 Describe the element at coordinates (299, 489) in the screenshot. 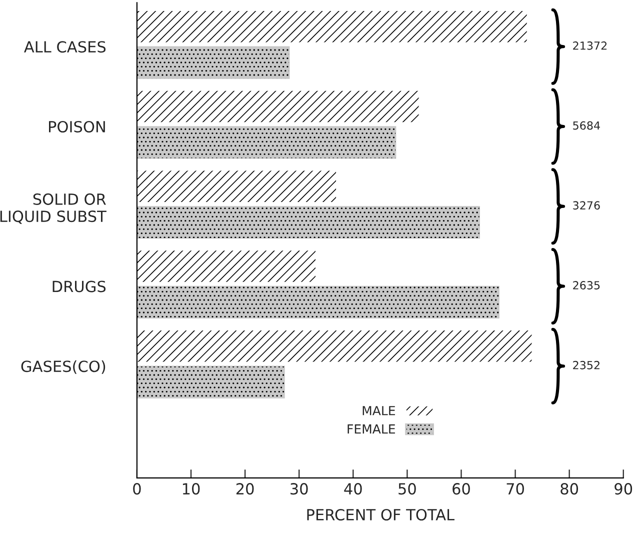

I see `x-tick-label: 30` at that location.